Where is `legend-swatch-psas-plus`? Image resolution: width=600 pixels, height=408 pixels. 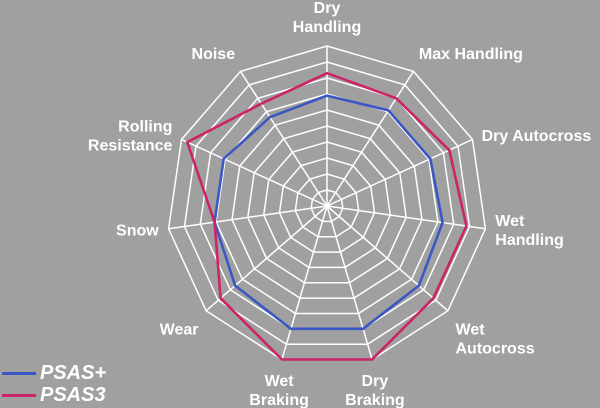
legend-swatch-psas-plus is located at coordinates (19, 373).